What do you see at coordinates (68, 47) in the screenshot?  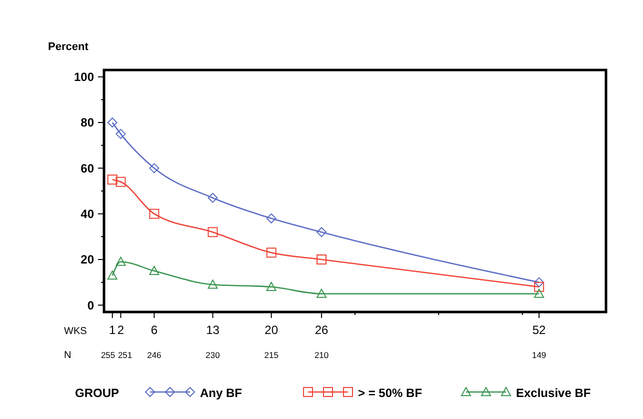 I see `y-axis-title: Percent` at bounding box center [68, 47].